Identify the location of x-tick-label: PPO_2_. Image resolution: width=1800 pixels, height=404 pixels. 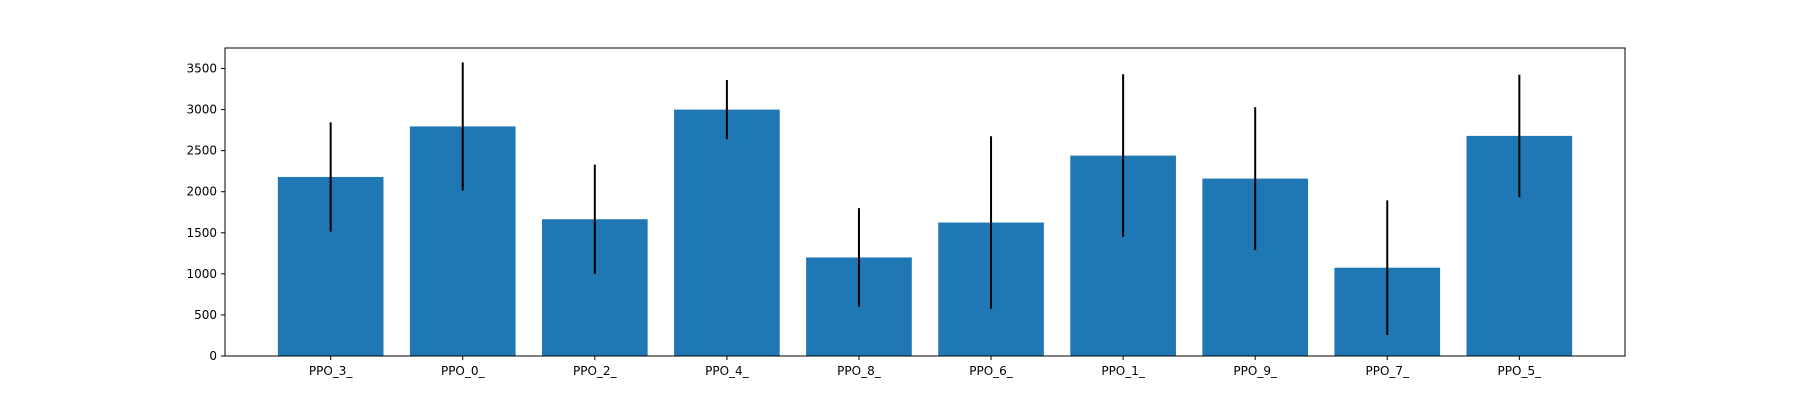
(595, 371).